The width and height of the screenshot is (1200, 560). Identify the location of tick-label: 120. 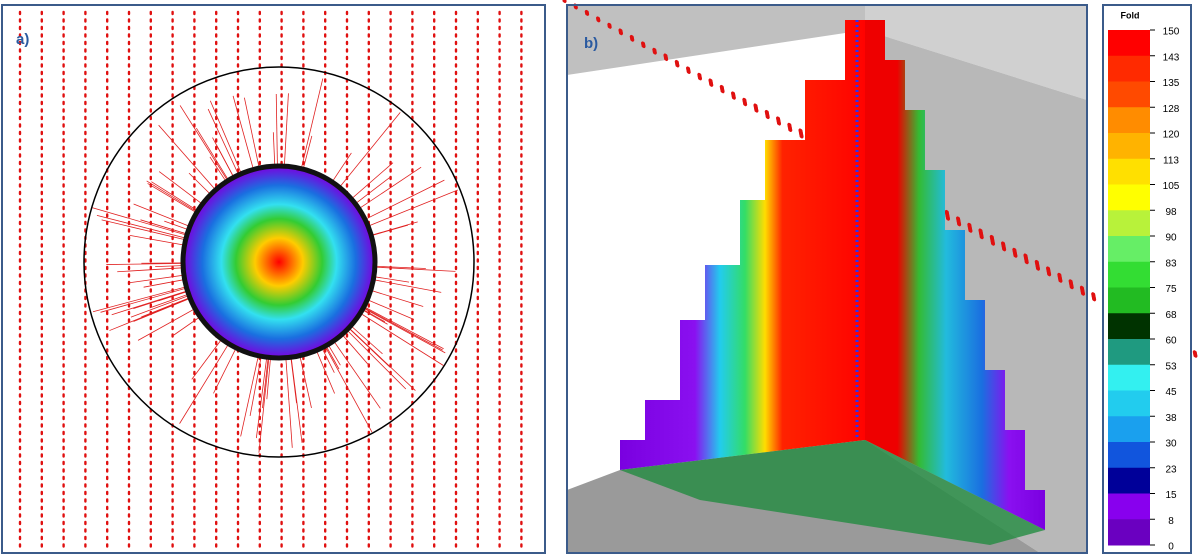
(1171, 135).